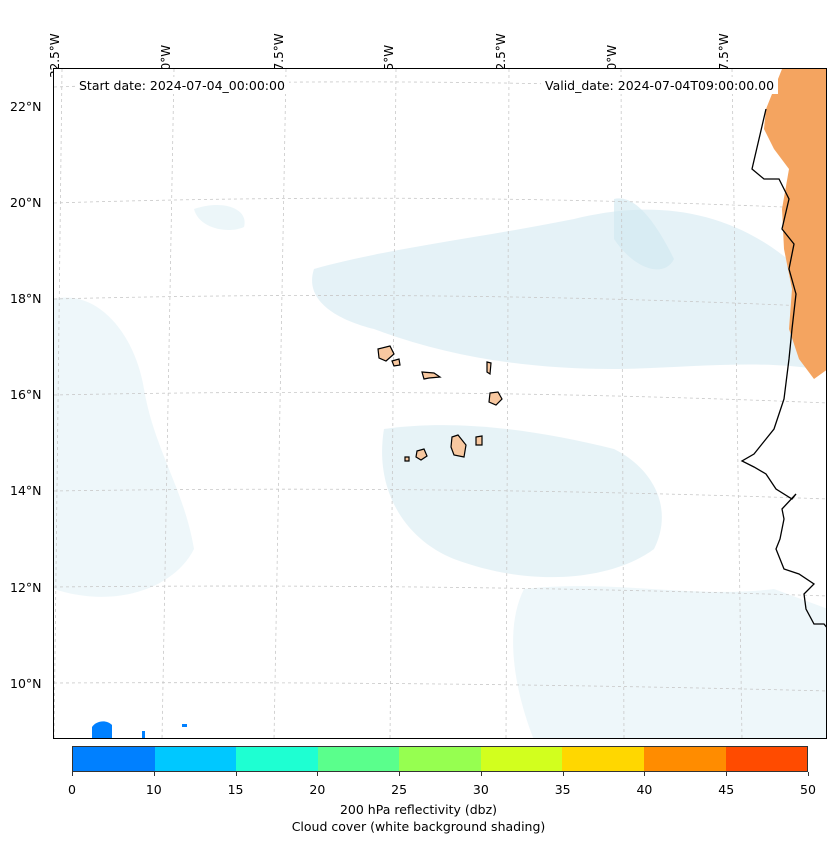 The width and height of the screenshot is (837, 843). Describe the element at coordinates (669, 662) in the screenshot. I see `cloud-band-south` at that location.